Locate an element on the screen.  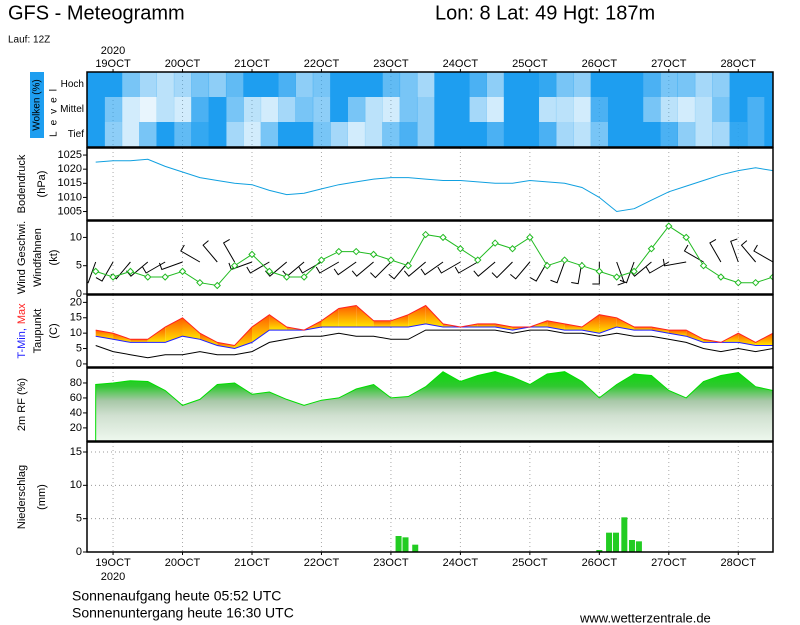
y-tick-label: 40 is located at coordinates (76, 413).